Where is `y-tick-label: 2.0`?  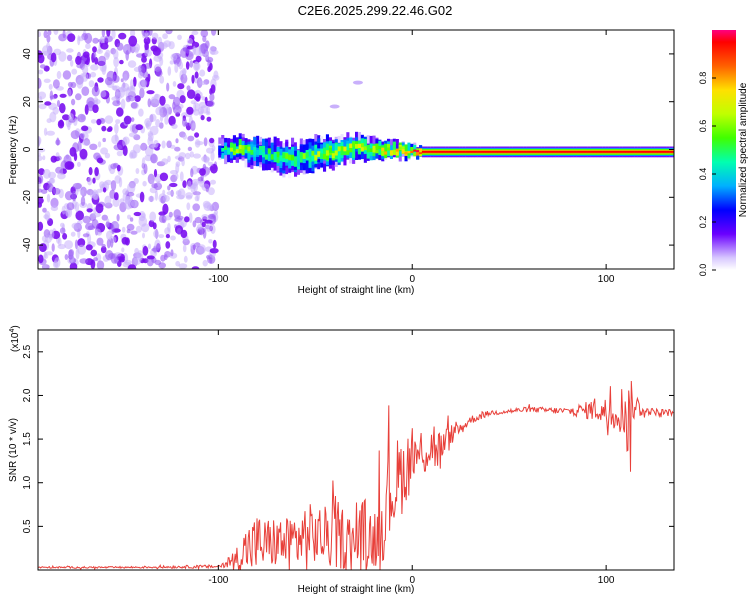
y-tick-label: 2.0 is located at coordinates (27, 395).